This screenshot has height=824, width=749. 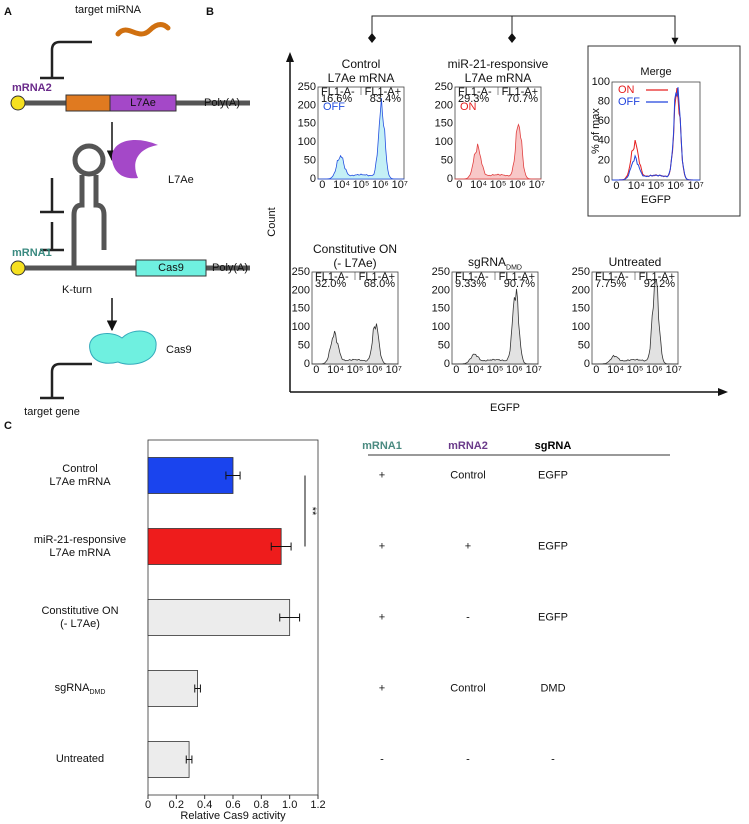 I want to click on significance-label: **, so click(x=312, y=511).